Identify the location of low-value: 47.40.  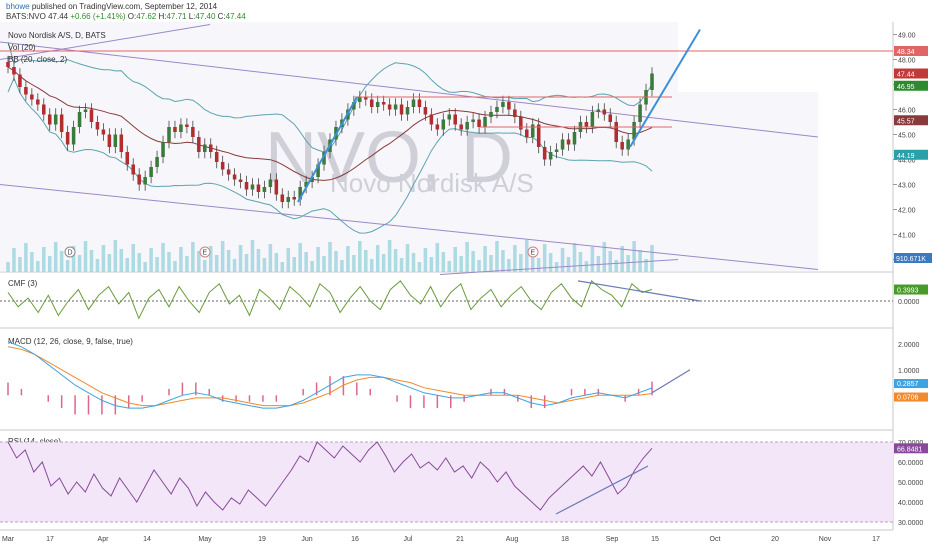
(205, 16).